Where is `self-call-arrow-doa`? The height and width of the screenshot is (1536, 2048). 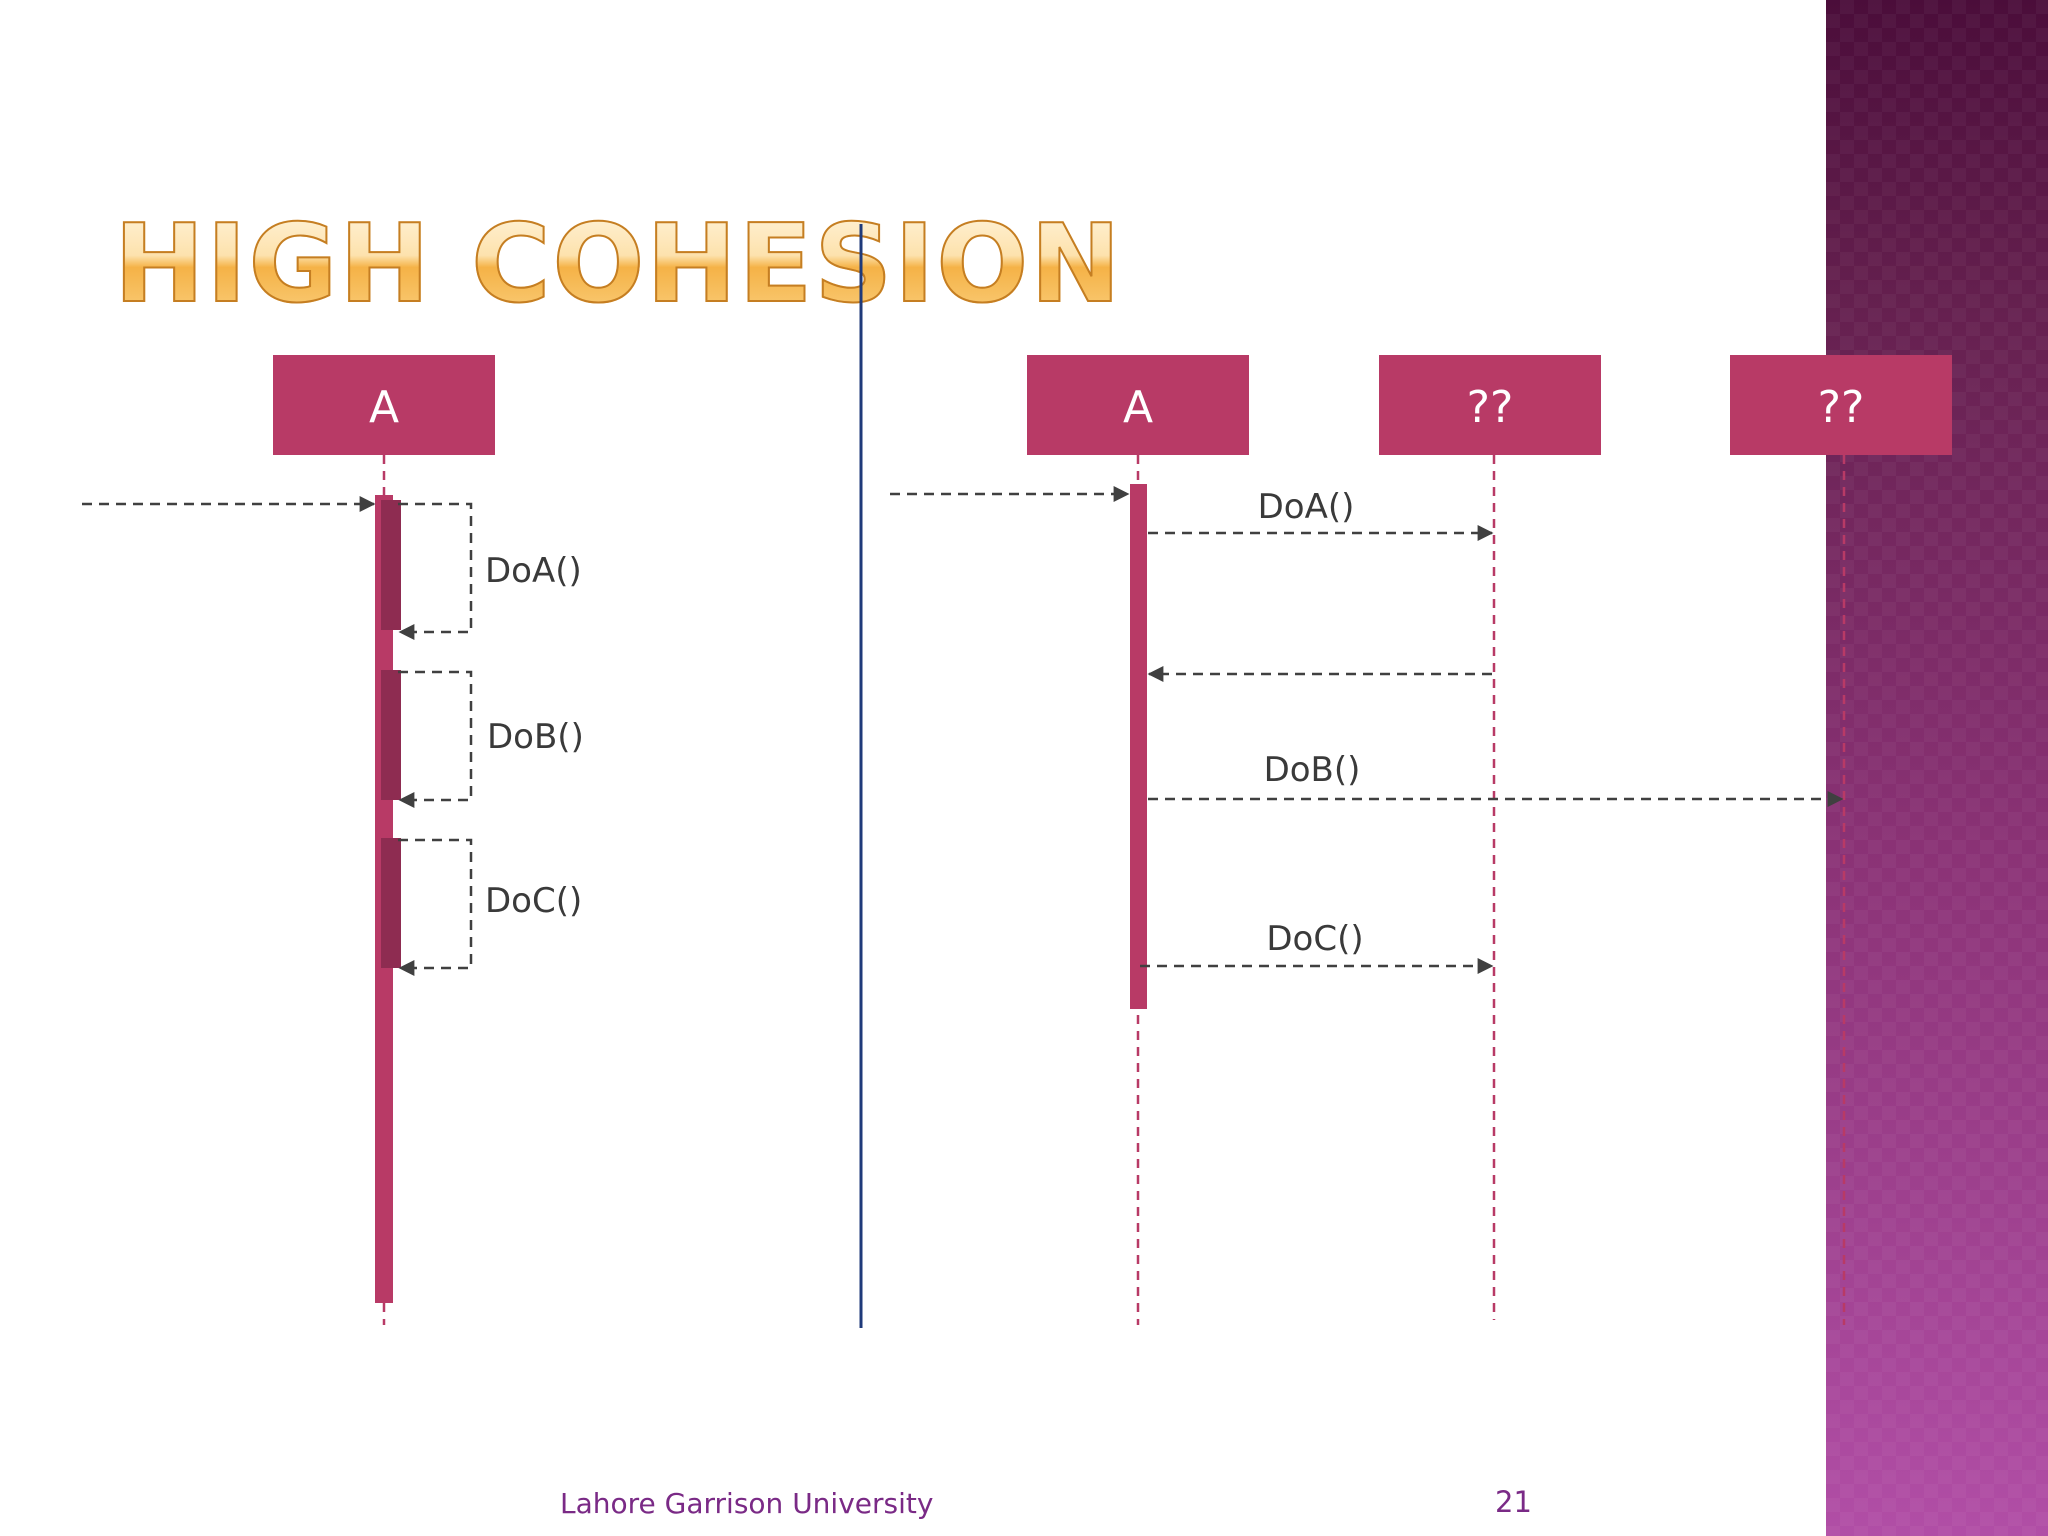 self-call-arrow-doa is located at coordinates (435, 571).